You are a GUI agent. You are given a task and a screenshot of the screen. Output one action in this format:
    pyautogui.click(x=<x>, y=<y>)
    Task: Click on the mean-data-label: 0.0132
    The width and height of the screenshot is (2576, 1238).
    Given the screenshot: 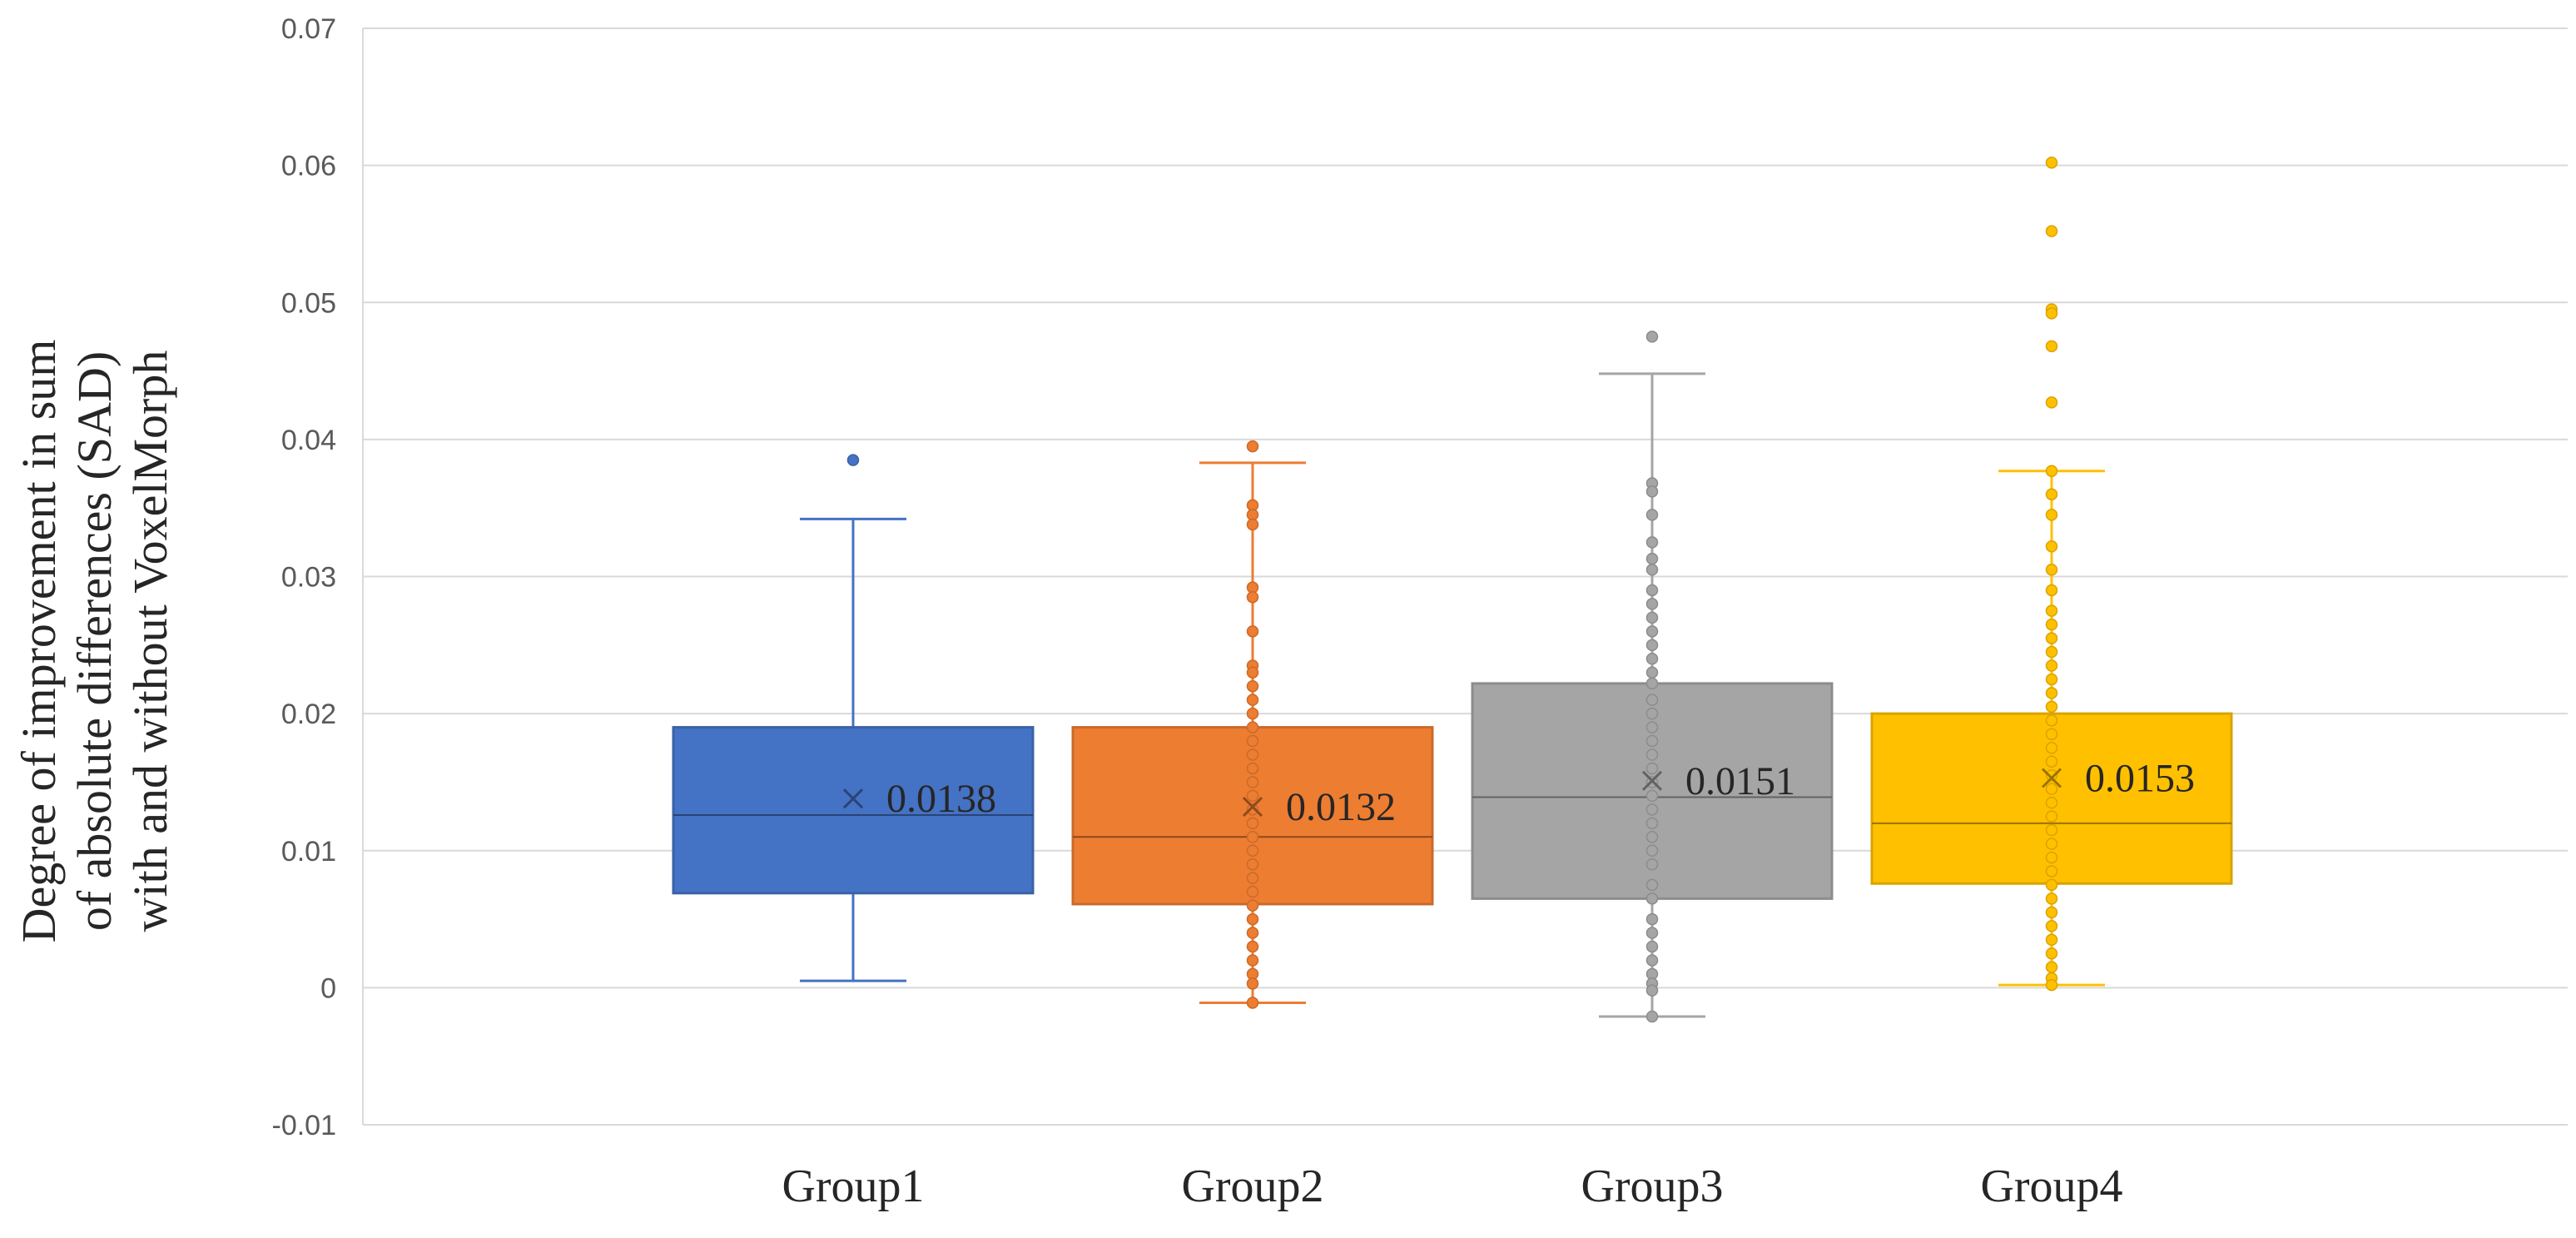 What is the action you would take?
    pyautogui.click(x=1341, y=807)
    